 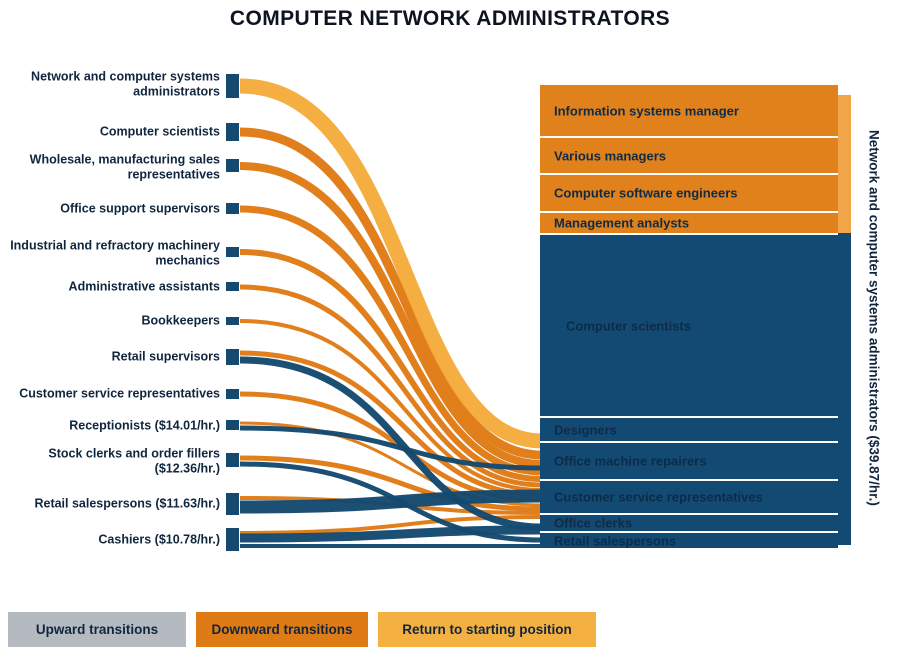 What do you see at coordinates (487, 629) in the screenshot?
I see `legend-item: Return to starting position` at bounding box center [487, 629].